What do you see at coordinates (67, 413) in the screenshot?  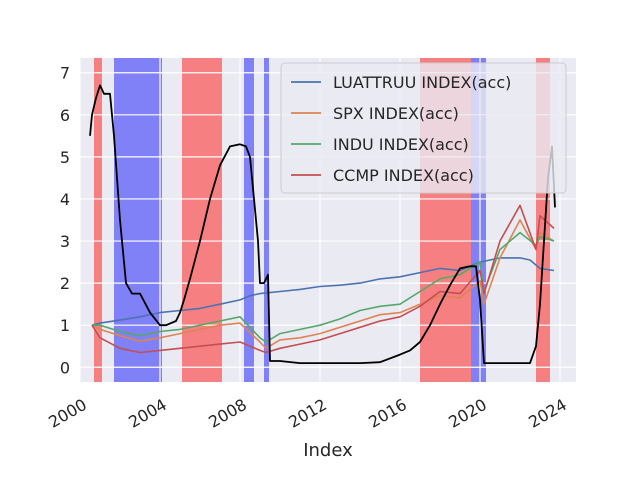 I see `x-tick-label: 2000` at bounding box center [67, 413].